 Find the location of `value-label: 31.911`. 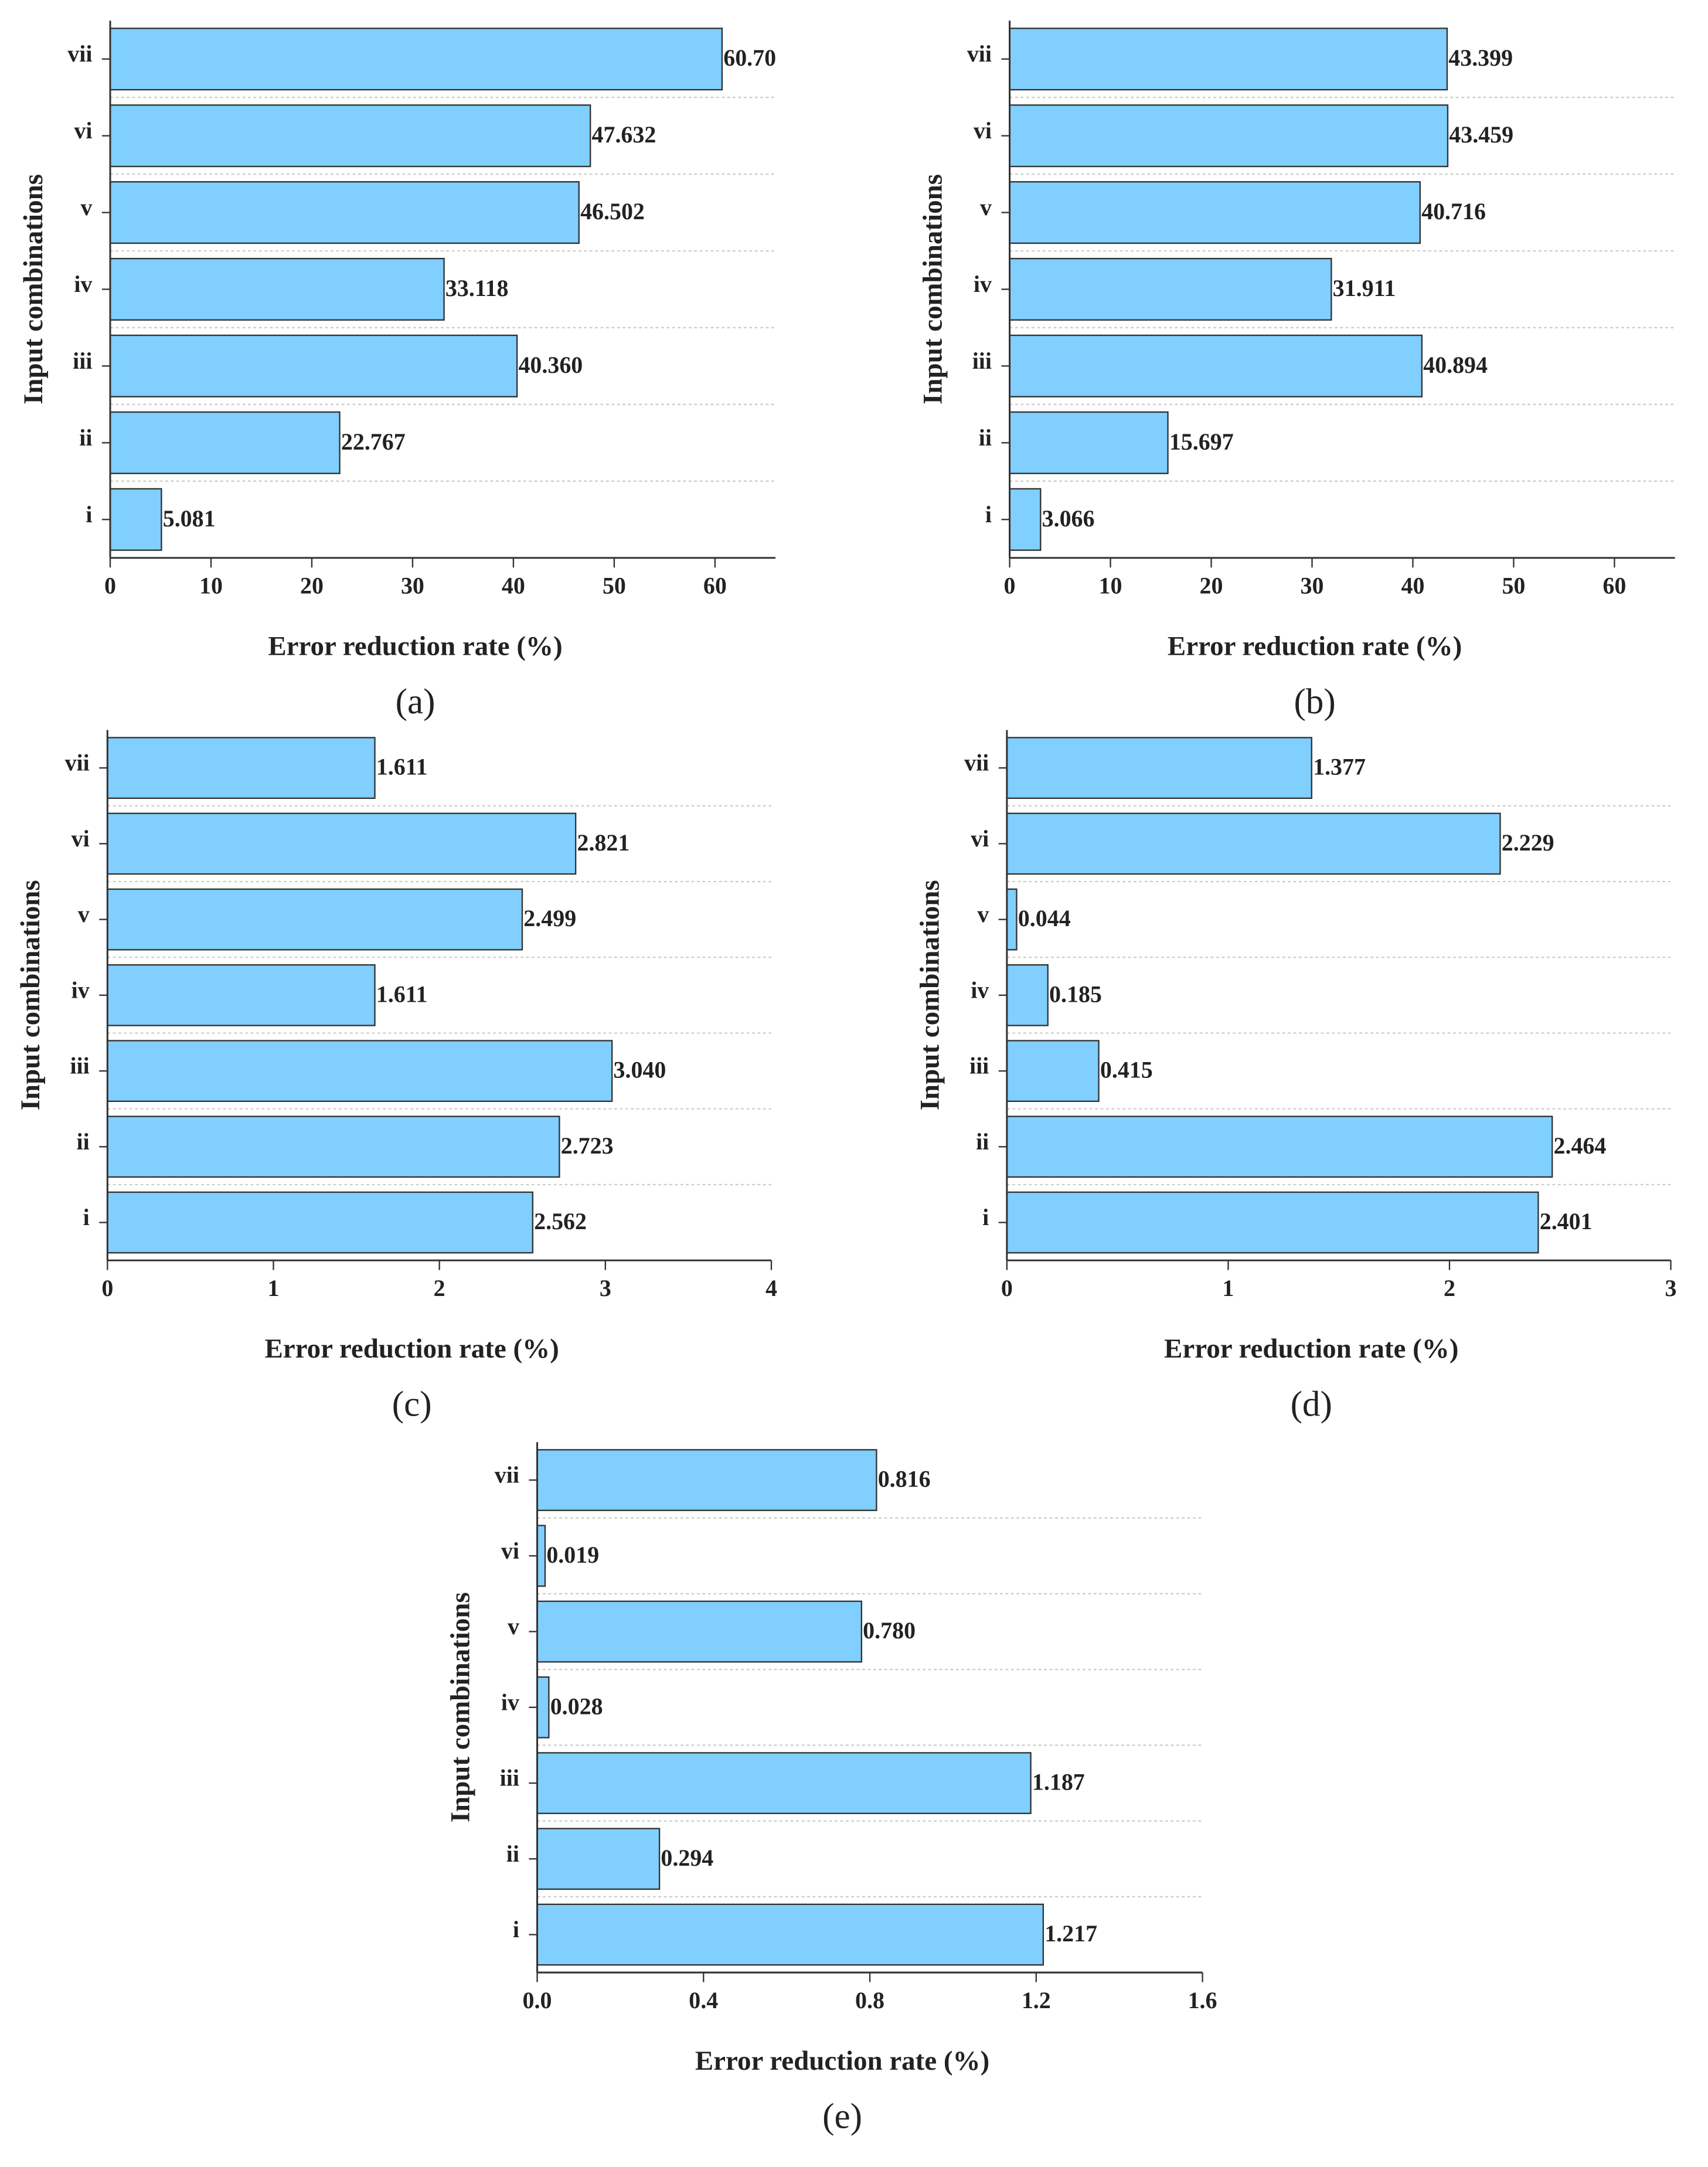

value-label: 31.911 is located at coordinates (1364, 288).